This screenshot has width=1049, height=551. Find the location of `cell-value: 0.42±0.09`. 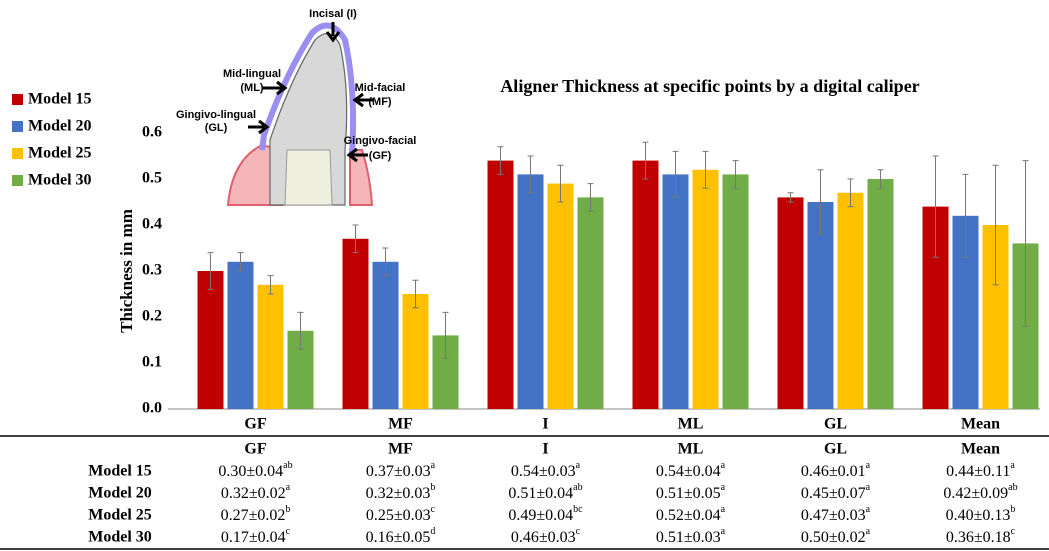

cell-value: 0.42±0.09 is located at coordinates (975, 493).